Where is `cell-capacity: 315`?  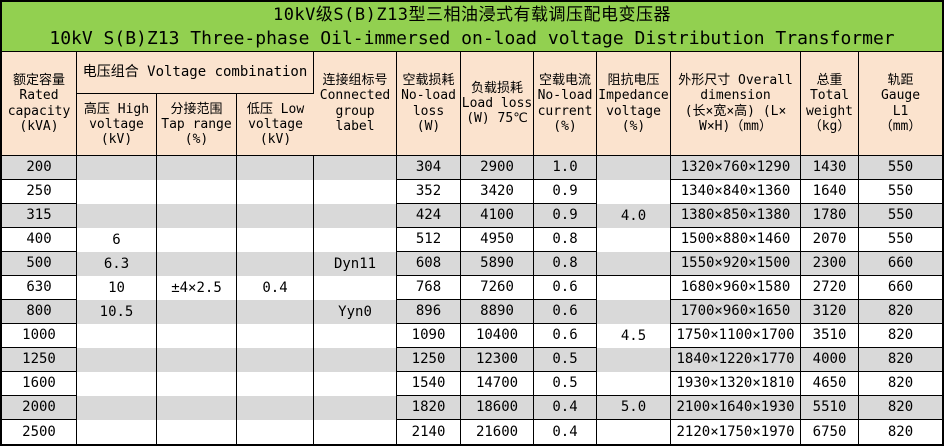
cell-capacity: 315 is located at coordinates (39, 216).